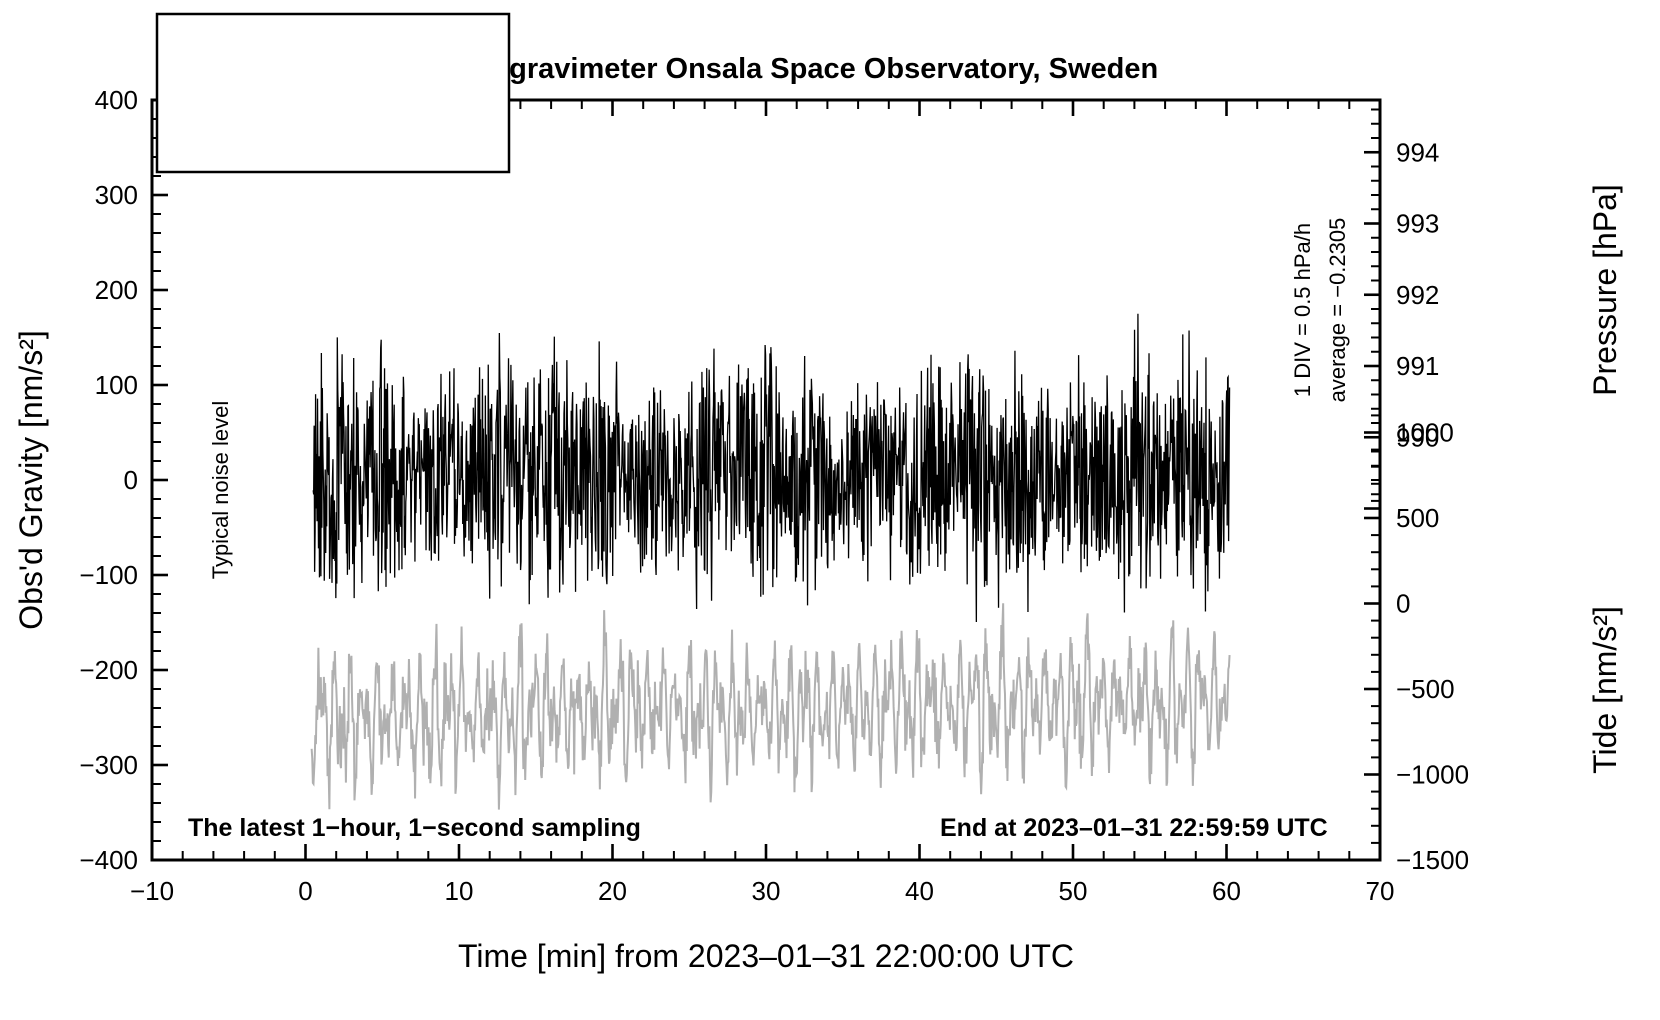 This screenshot has width=1660, height=1020. What do you see at coordinates (108, 765) in the screenshot?
I see `y-tick-label: −300` at bounding box center [108, 765].